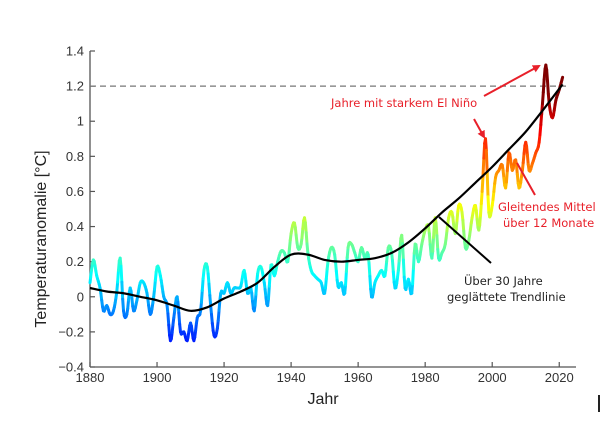 The width and height of the screenshot is (616, 423). Describe the element at coordinates (526, 179) in the screenshot. I see `annotation-running-mean-pointer` at that location.